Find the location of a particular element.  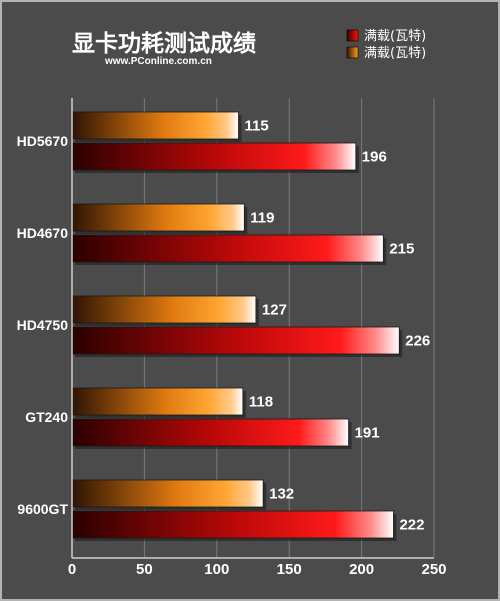

category-label-hd5670: HD5670 is located at coordinates (43, 141).